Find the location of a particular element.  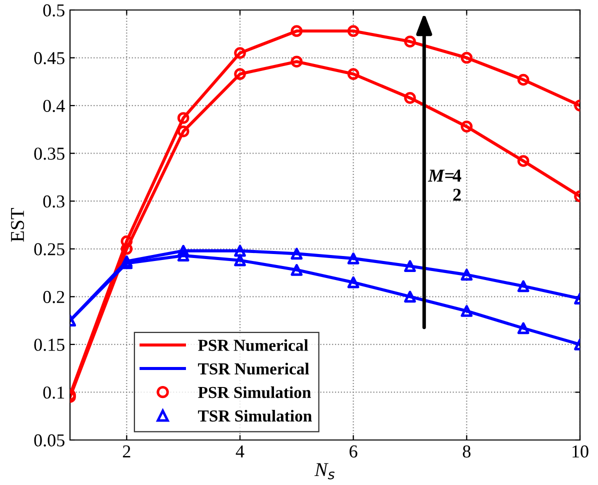

annotation: M= is located at coordinates (441, 176).